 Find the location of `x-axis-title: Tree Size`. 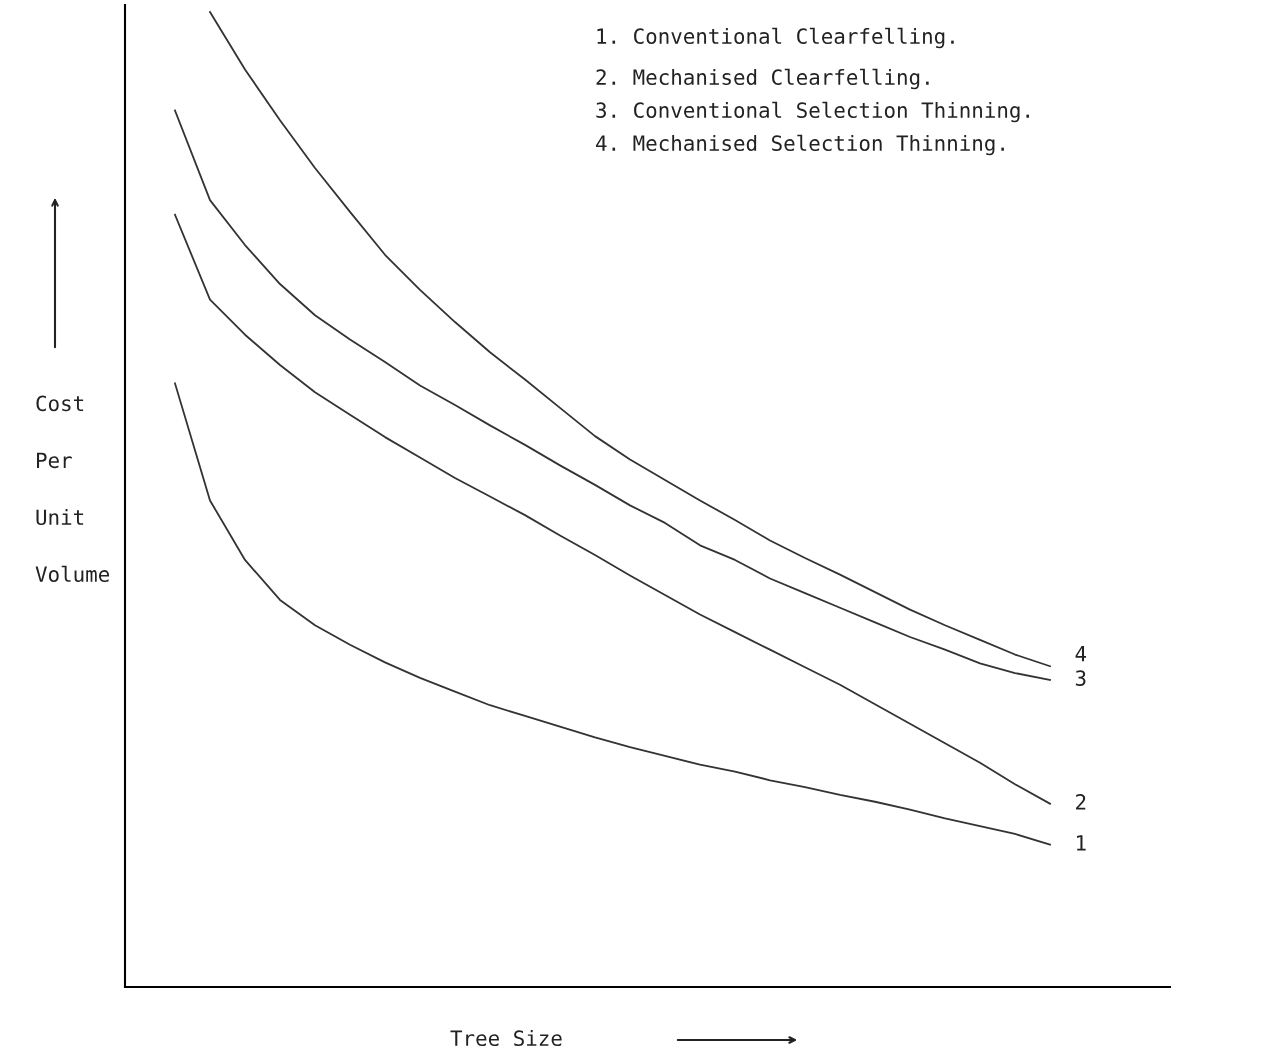

x-axis-title: Tree Size is located at coordinates (506, 1038).